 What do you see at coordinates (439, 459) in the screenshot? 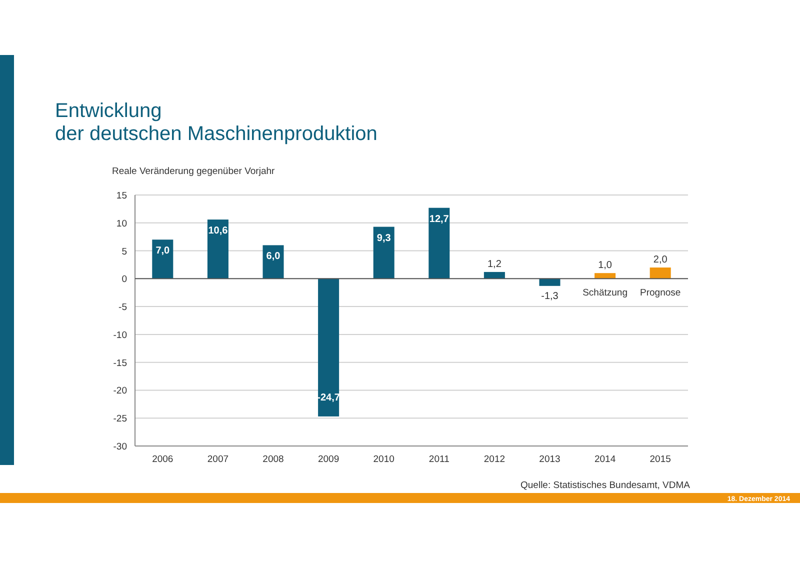
I see `x-tick-label: 2011` at bounding box center [439, 459].